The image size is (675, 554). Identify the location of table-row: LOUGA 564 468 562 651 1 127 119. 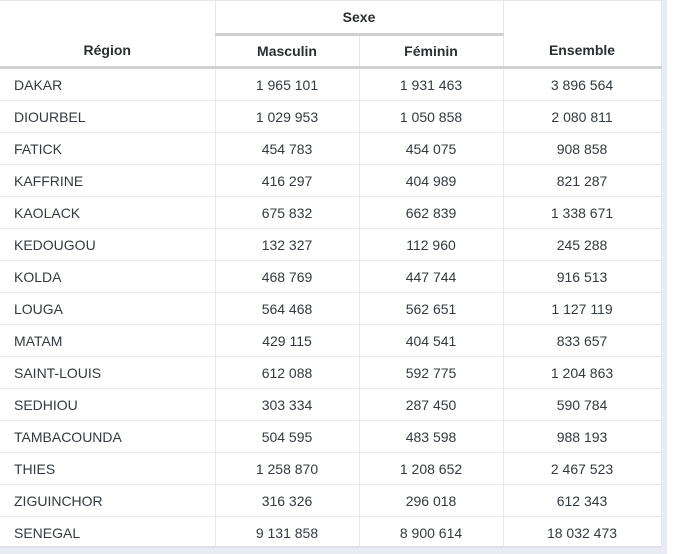
(331, 308).